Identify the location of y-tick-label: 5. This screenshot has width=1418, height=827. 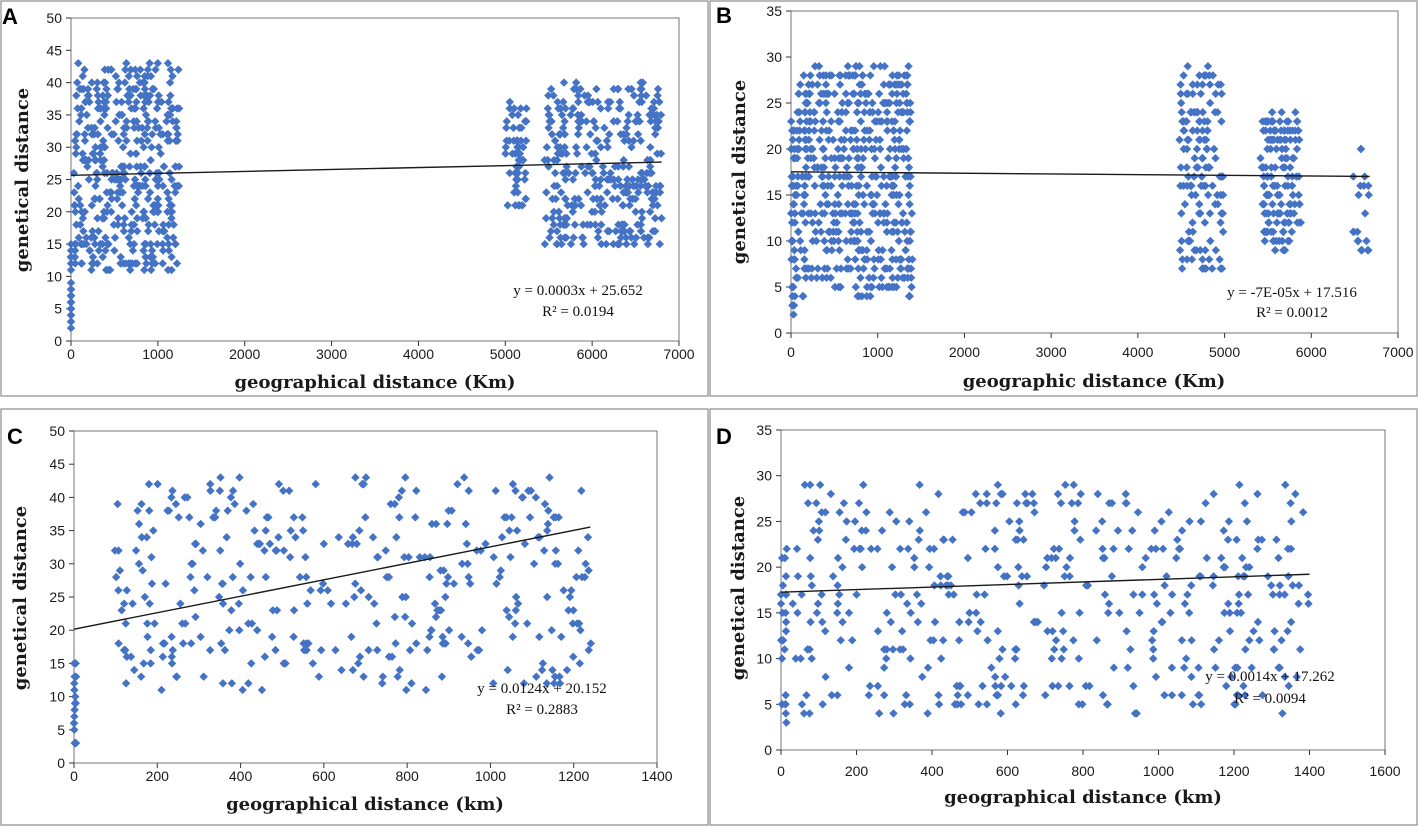
(58, 309).